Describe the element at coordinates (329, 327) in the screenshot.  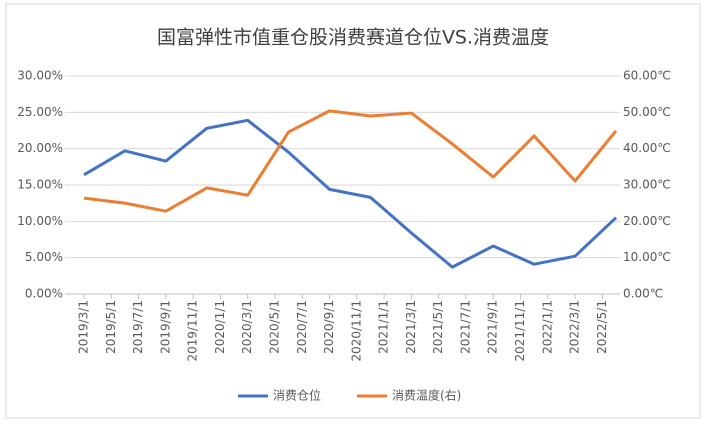
I see `x-tick-label: 2020/9/1` at that location.